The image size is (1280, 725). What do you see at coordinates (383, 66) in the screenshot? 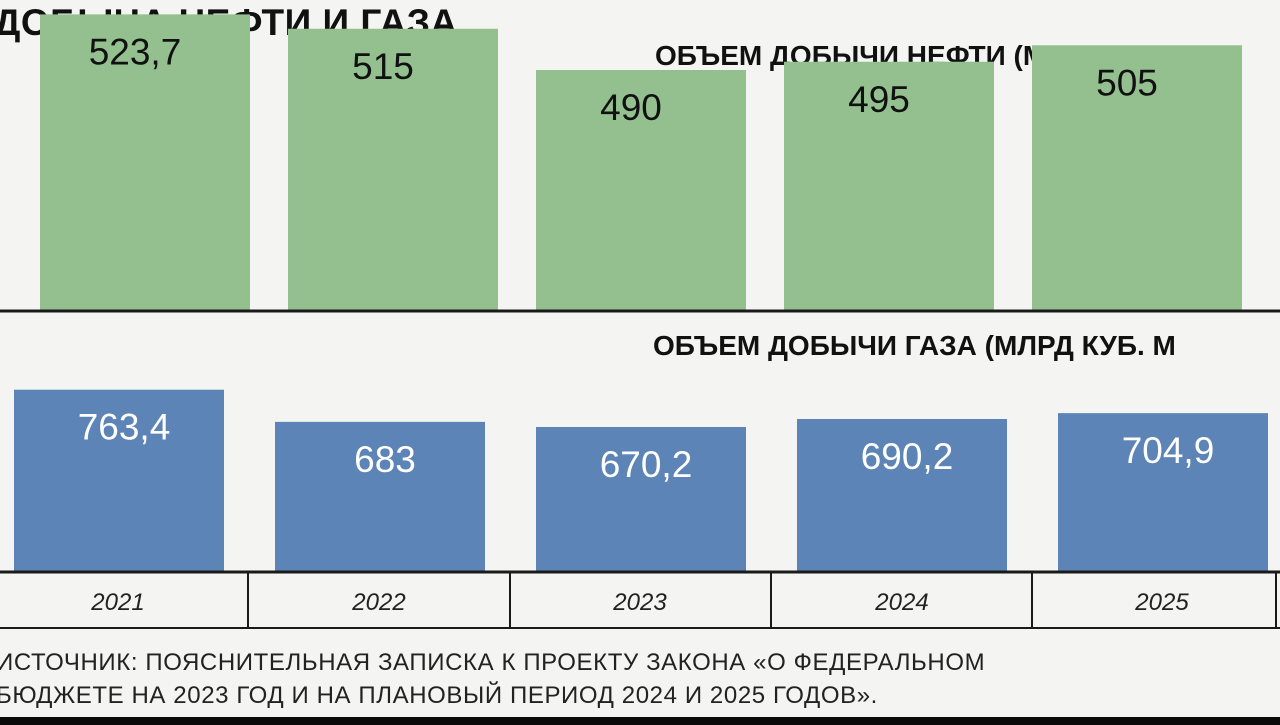
I see `oil-value-label-2022: 515` at bounding box center [383, 66].